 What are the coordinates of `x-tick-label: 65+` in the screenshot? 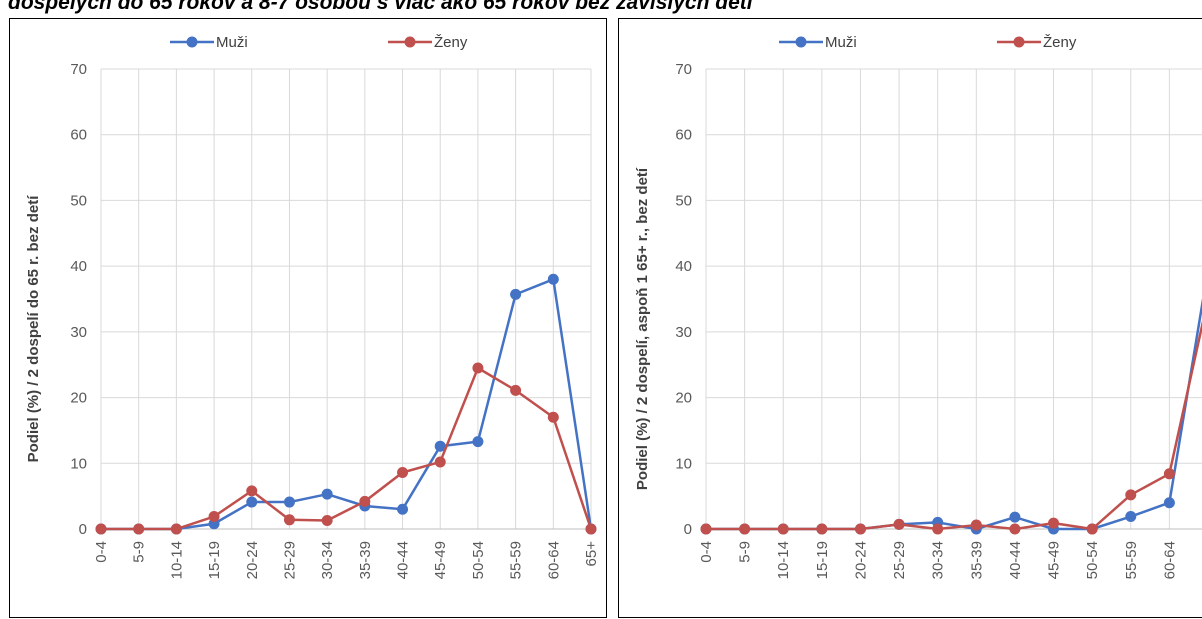 It's located at (591, 554).